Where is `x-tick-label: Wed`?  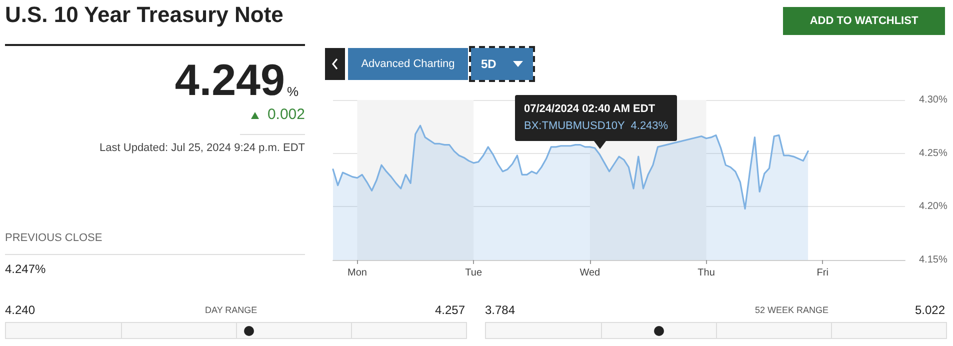
x-tick-label: Wed is located at coordinates (590, 273).